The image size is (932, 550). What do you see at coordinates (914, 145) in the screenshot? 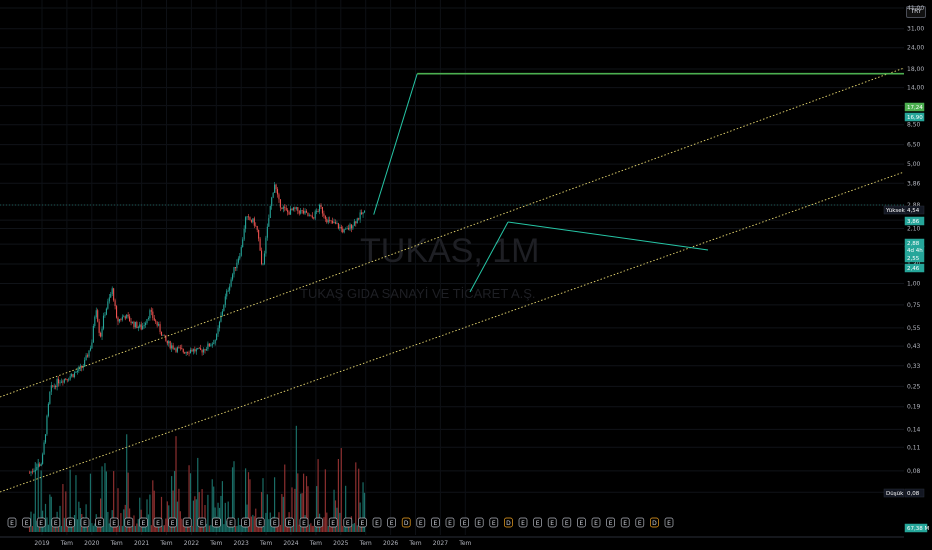
I see `price-axis-label: 6,50` at bounding box center [914, 145].